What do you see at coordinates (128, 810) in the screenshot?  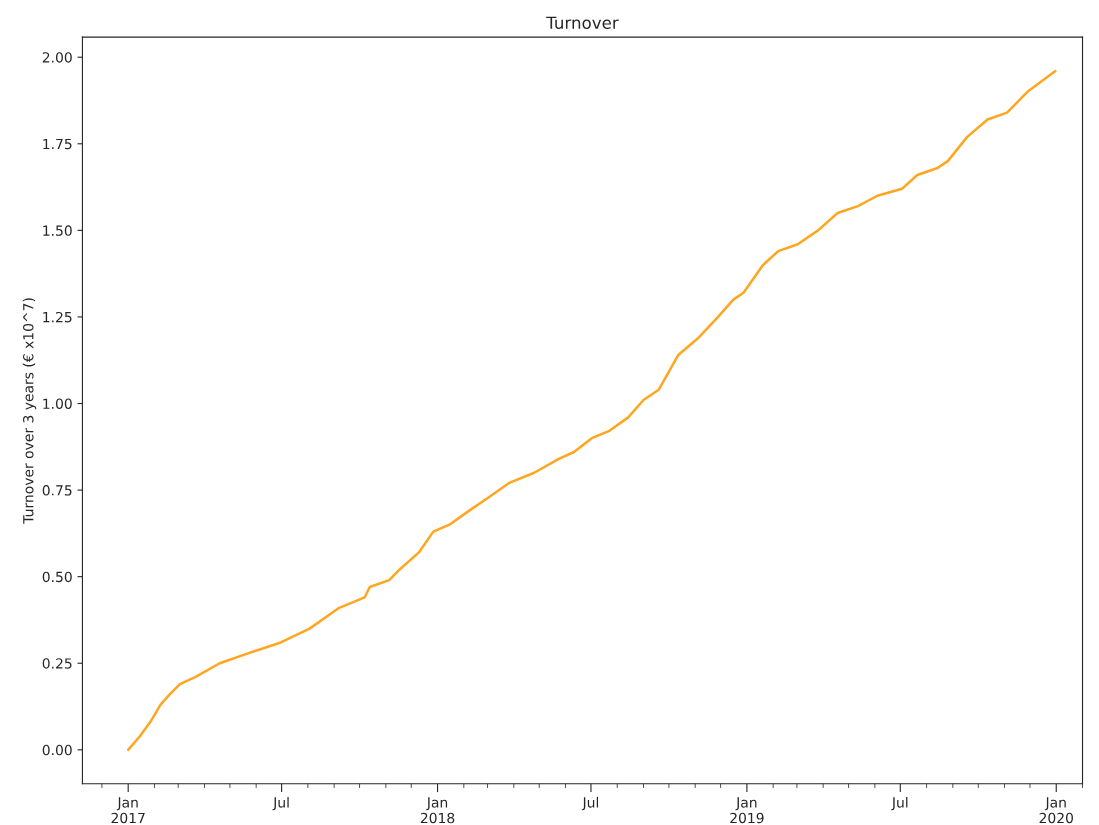 I see `x-tick-label: Jan 2017` at bounding box center [128, 810].